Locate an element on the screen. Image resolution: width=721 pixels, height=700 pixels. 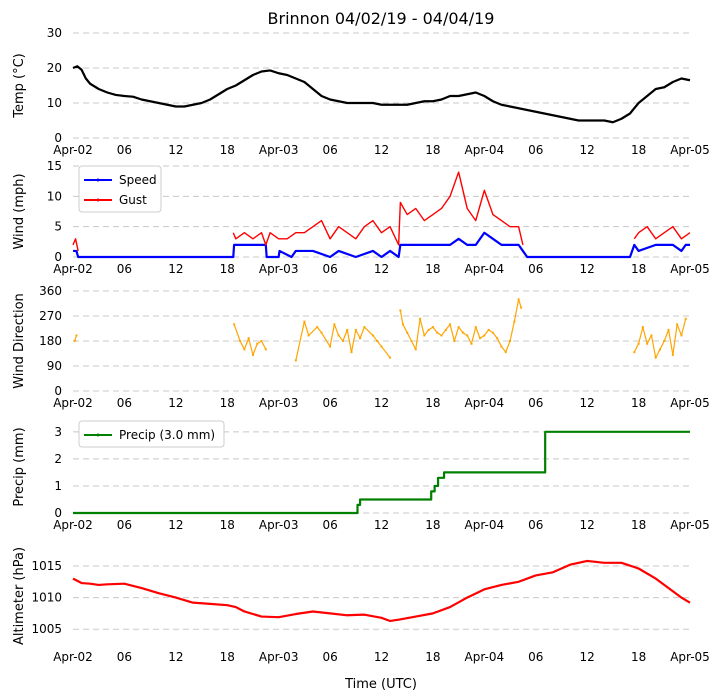
direction-x-tick-label: Apr-04 is located at coordinates (485, 403).